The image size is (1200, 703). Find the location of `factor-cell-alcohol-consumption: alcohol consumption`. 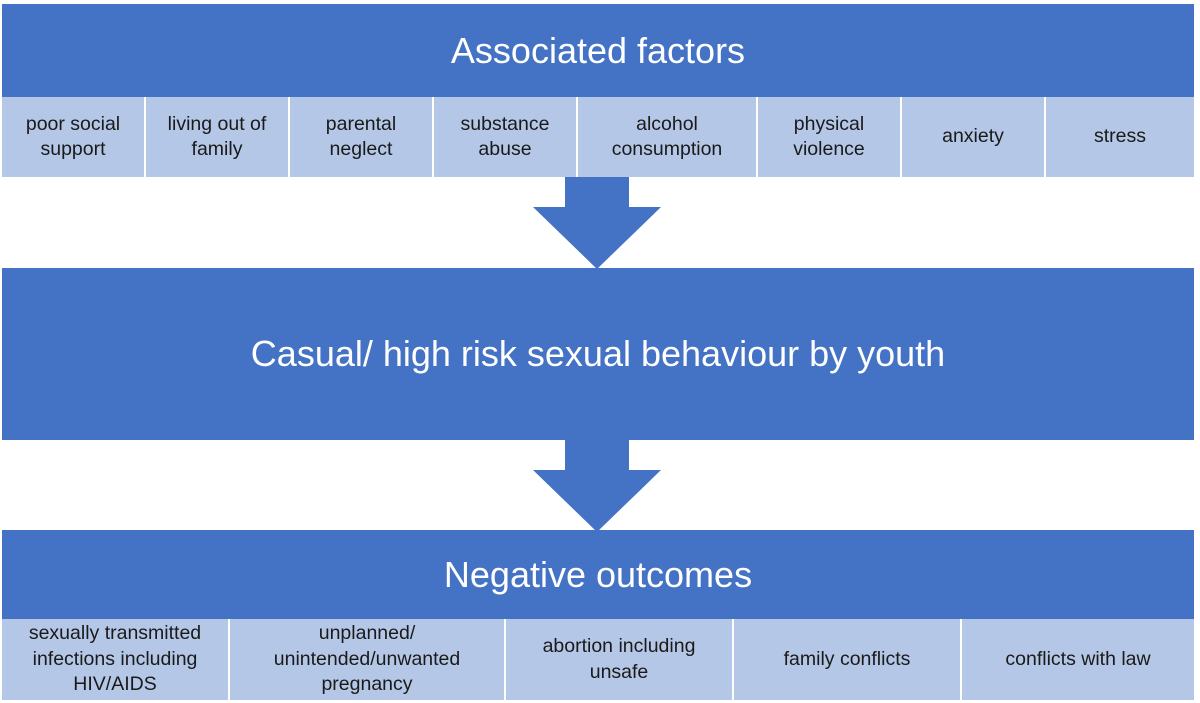

factor-cell-alcohol-consumption: alcohol consumption is located at coordinates (668, 137).